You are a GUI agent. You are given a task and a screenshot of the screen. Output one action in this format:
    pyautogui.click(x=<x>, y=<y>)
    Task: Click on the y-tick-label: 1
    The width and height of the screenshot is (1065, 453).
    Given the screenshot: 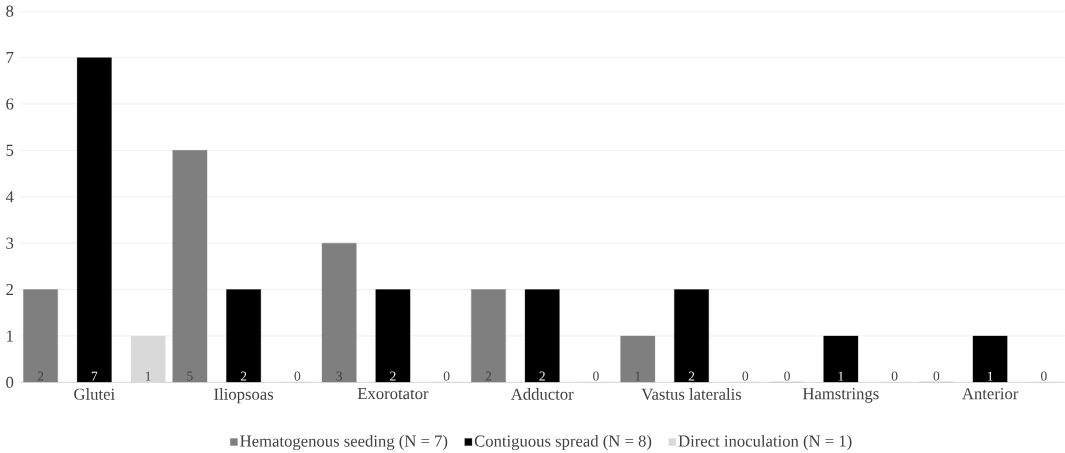 What is the action you would take?
    pyautogui.click(x=10, y=336)
    